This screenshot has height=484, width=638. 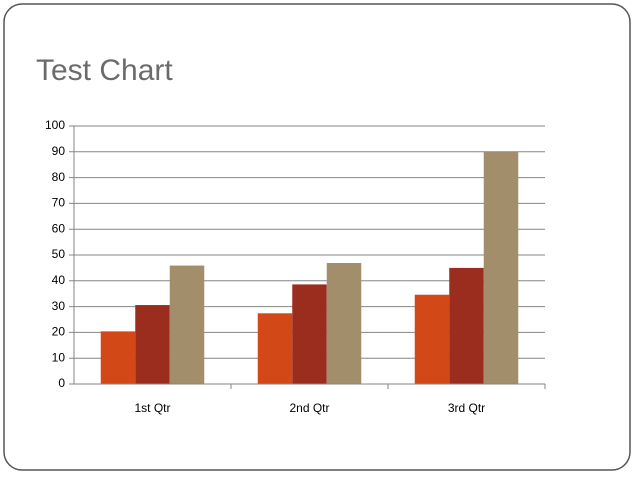 What do you see at coordinates (59, 254) in the screenshot?
I see `y-tick-label: 50` at bounding box center [59, 254].